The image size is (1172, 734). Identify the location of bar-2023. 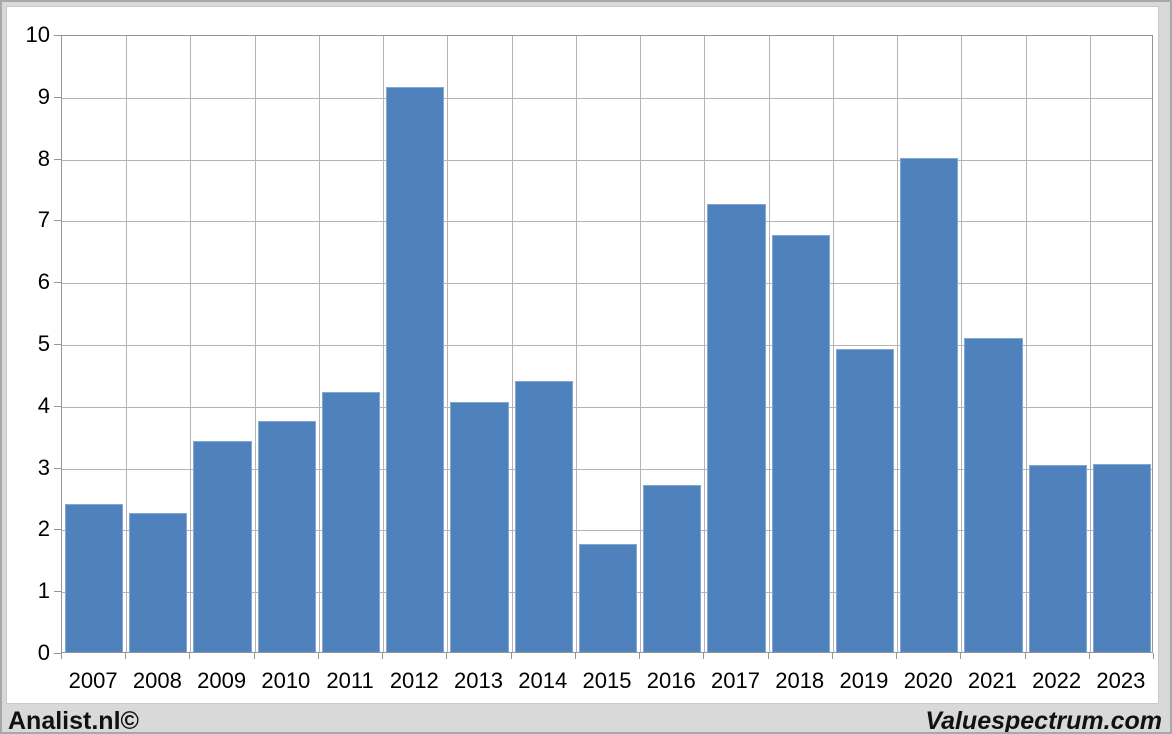
(1121, 557).